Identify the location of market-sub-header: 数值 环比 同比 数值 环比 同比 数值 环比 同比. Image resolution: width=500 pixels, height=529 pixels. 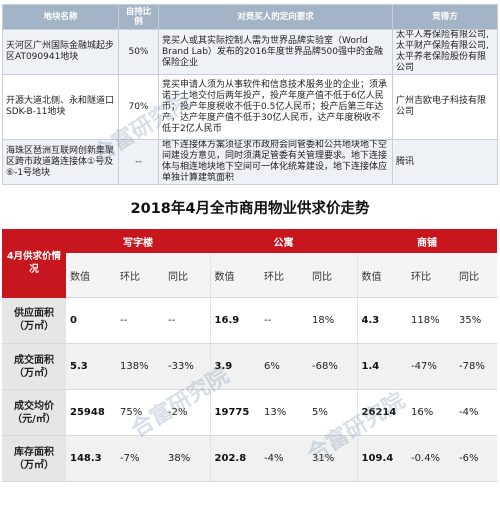
(250, 275).